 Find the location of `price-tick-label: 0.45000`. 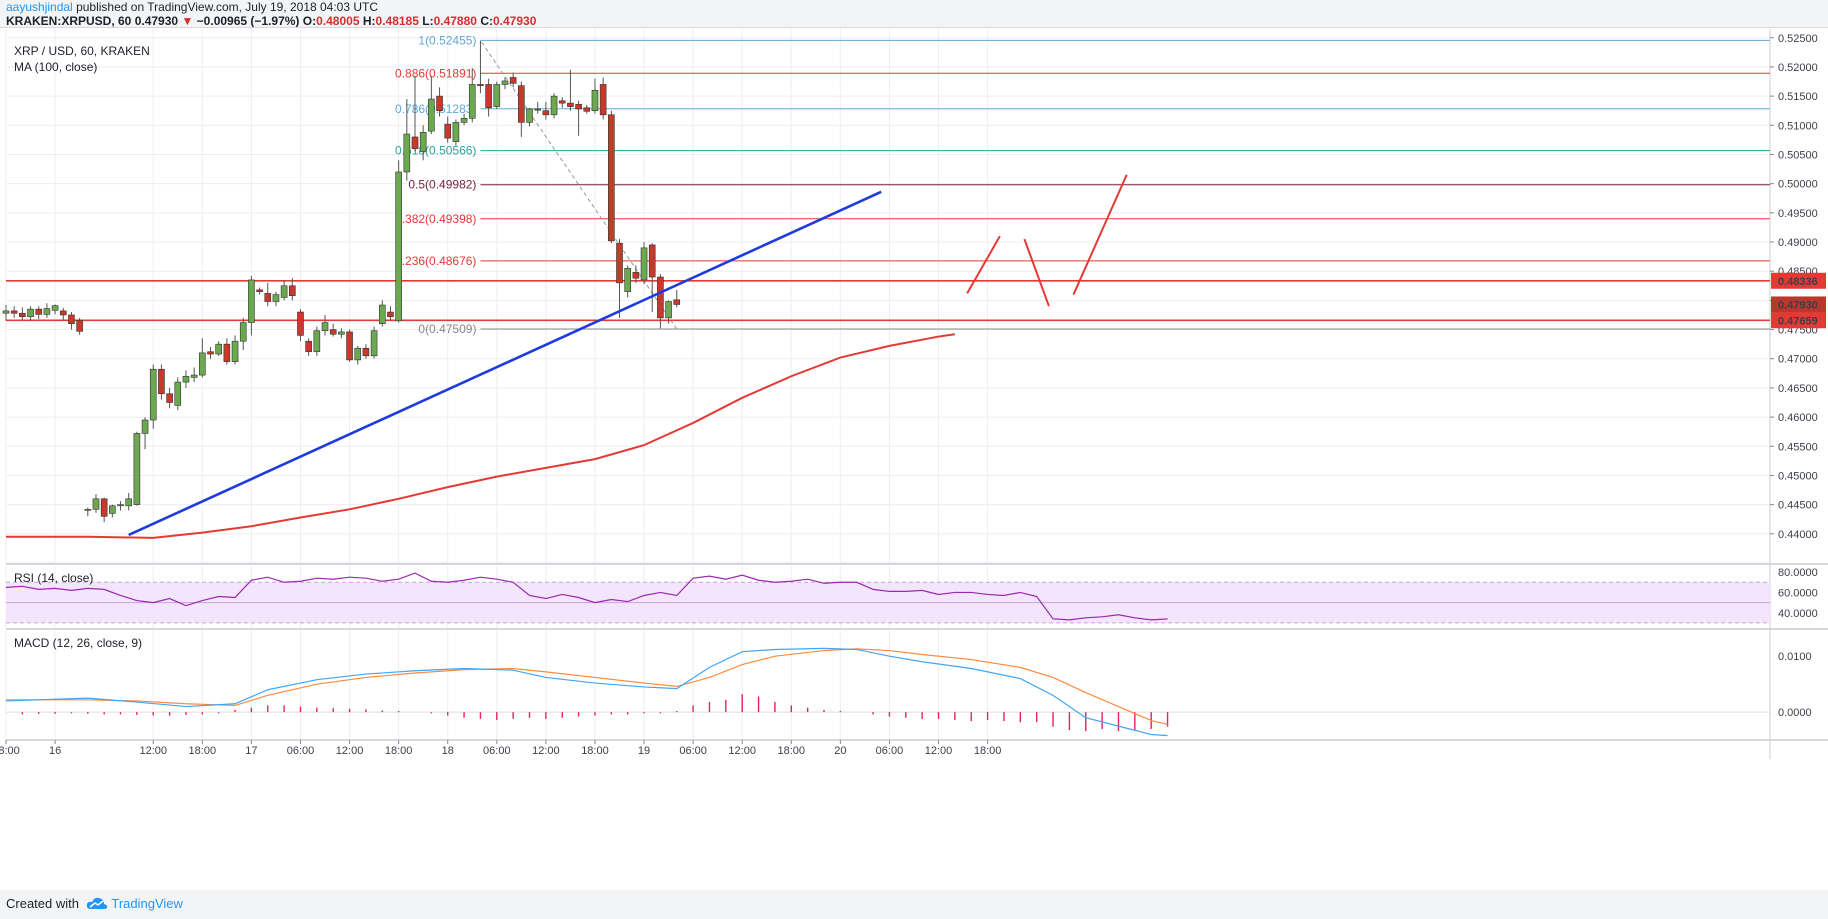

price-tick-label: 0.45000 is located at coordinates (1798, 476).